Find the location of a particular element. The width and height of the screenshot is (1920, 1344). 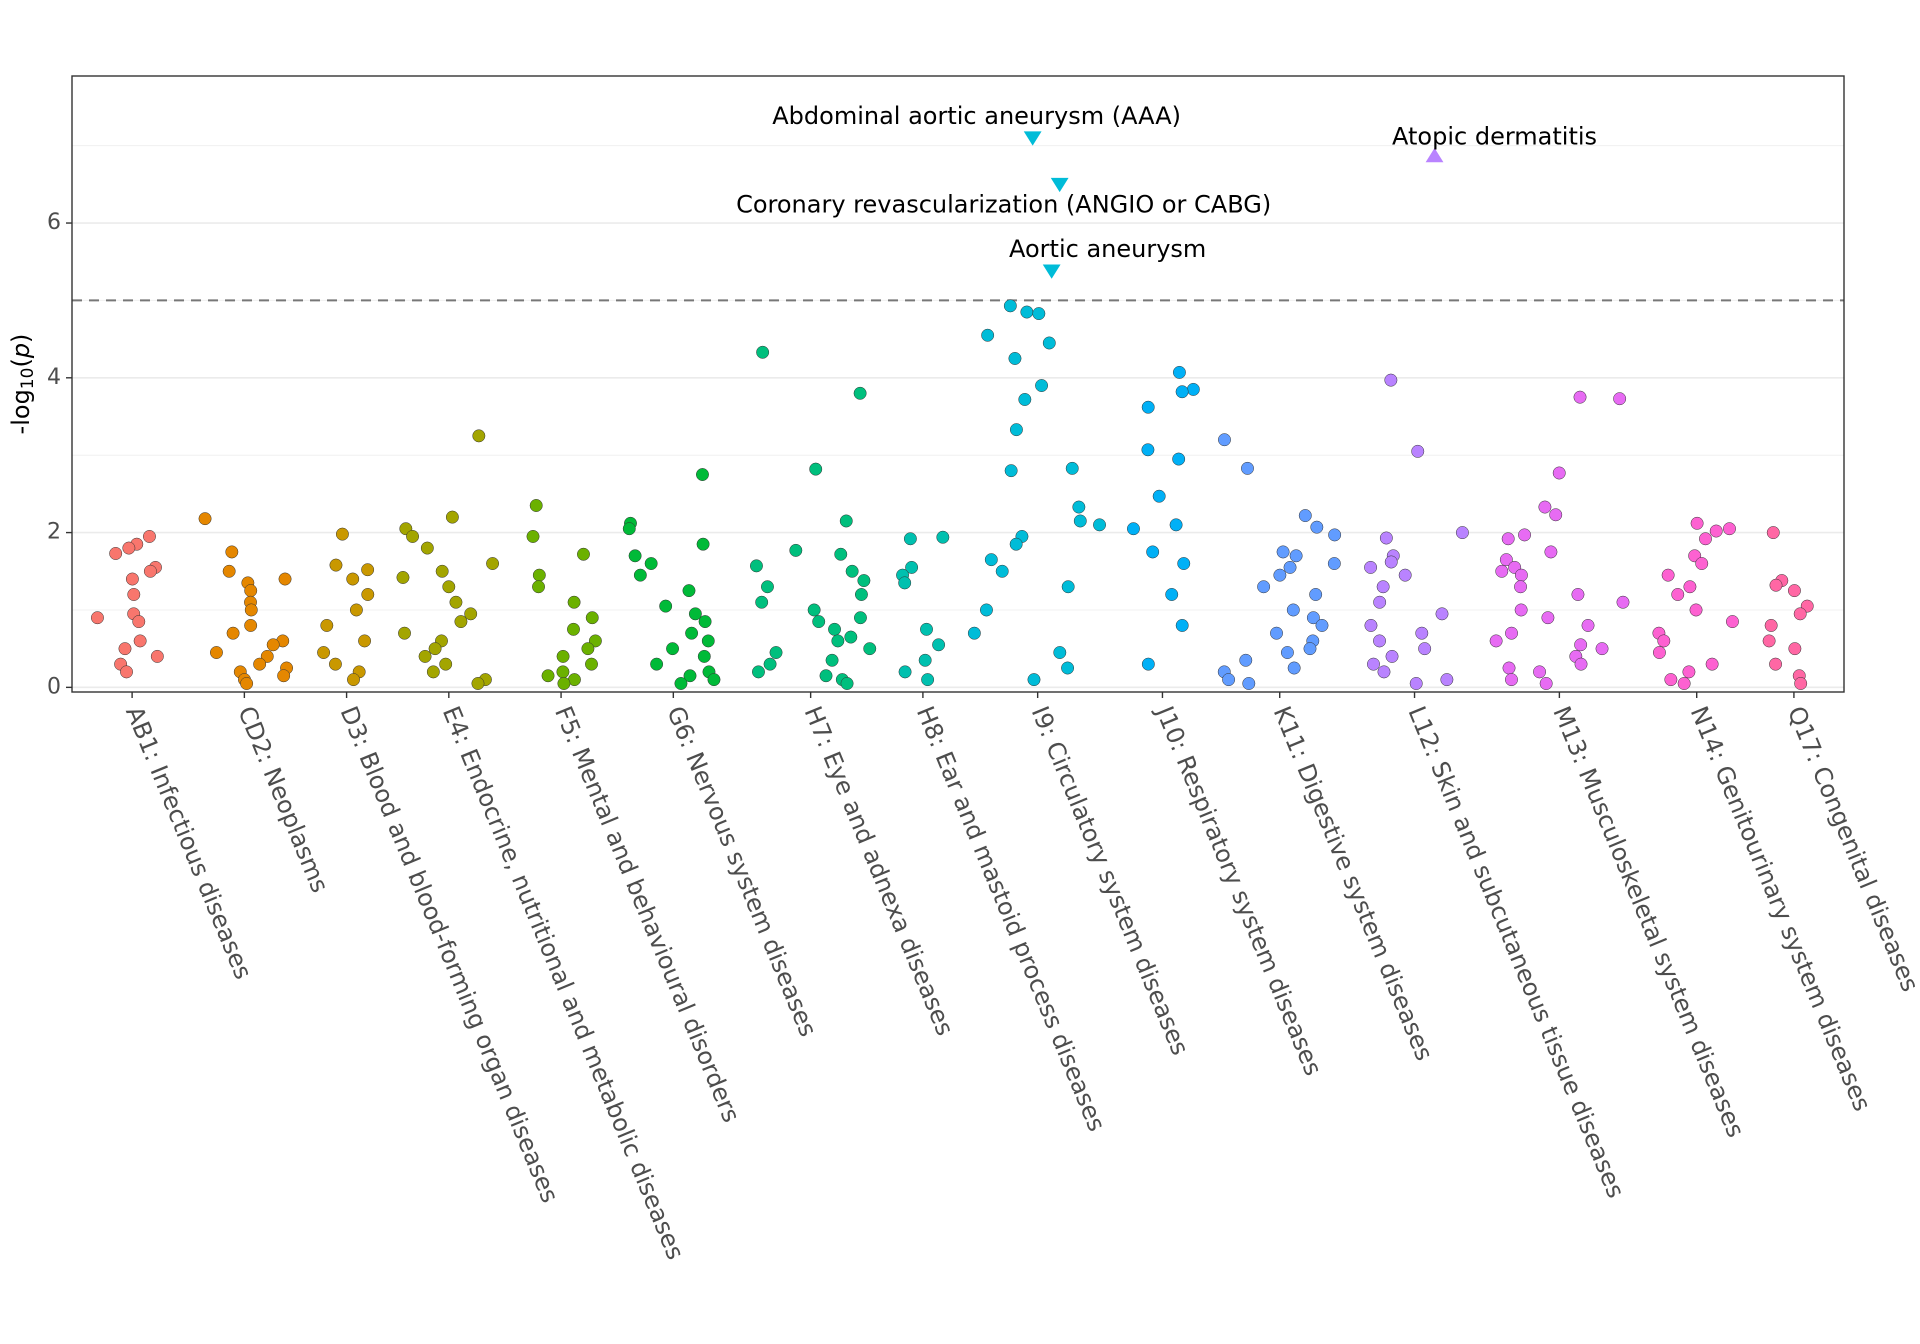

y-label-part: -log is located at coordinates (21, 411).